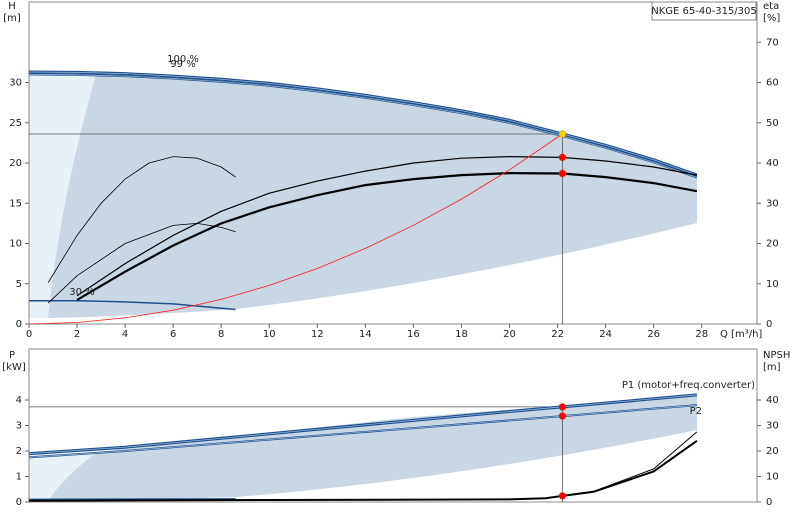 This screenshot has width=800, height=520. What do you see at coordinates (269, 334) in the screenshot?
I see `x-tick-label: 10` at bounding box center [269, 334].